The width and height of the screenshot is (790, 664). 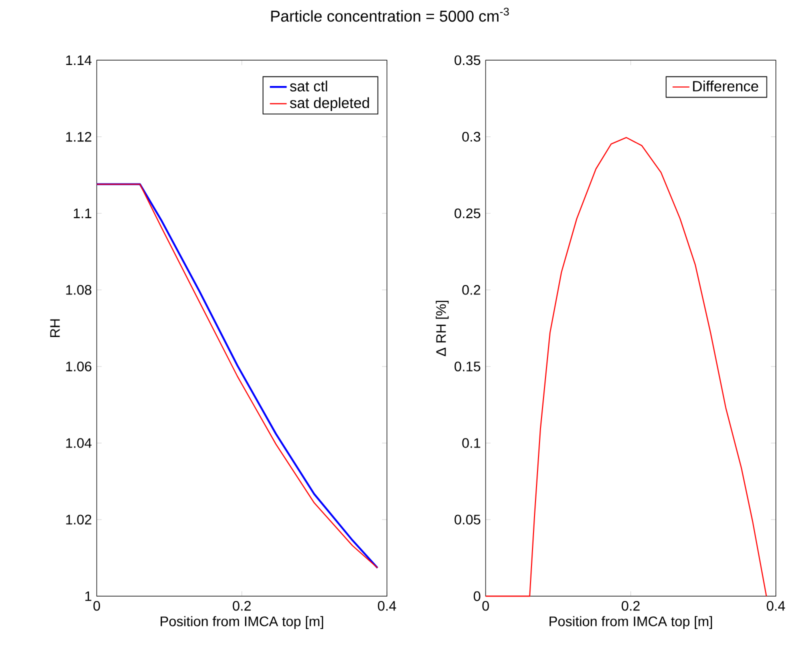 I want to click on y-tick-label: 1.14, so click(x=79, y=60).